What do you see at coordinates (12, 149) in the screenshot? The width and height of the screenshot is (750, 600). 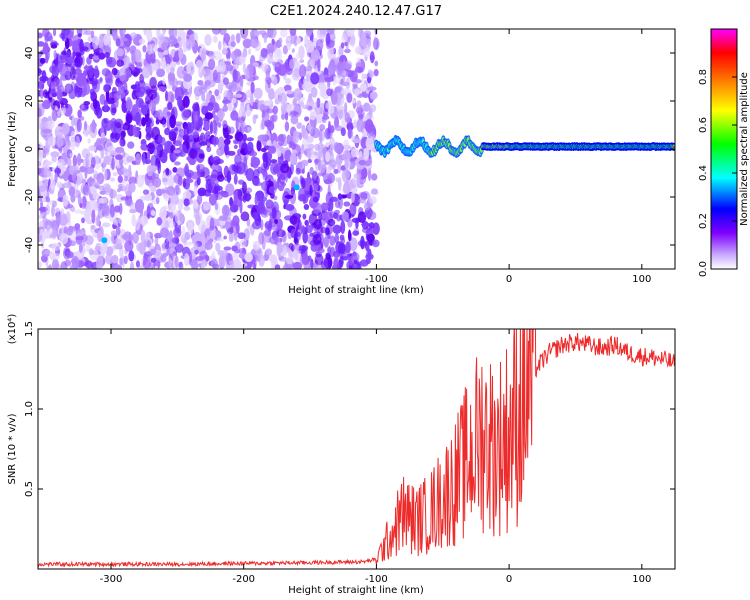 I see `spectrogram-y-axis-label: Frequency (Hz)` at bounding box center [12, 149].